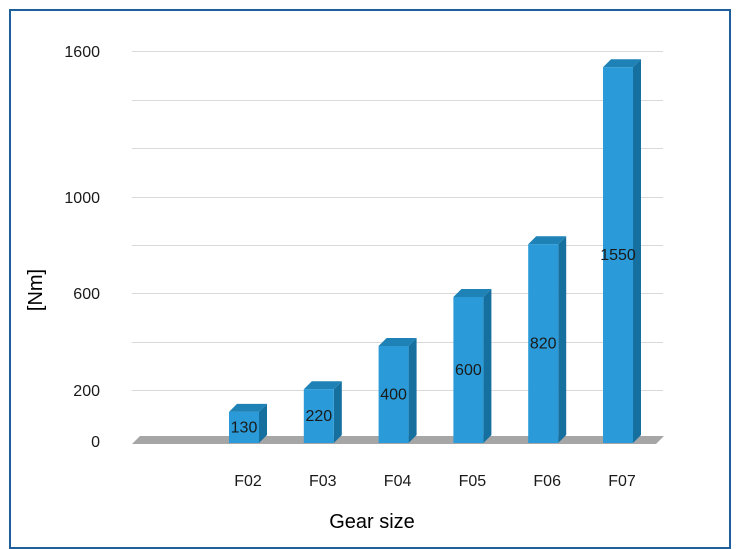 The width and height of the screenshot is (739, 549). Describe the element at coordinates (248, 481) in the screenshot. I see `x-tick-label: F02` at that location.